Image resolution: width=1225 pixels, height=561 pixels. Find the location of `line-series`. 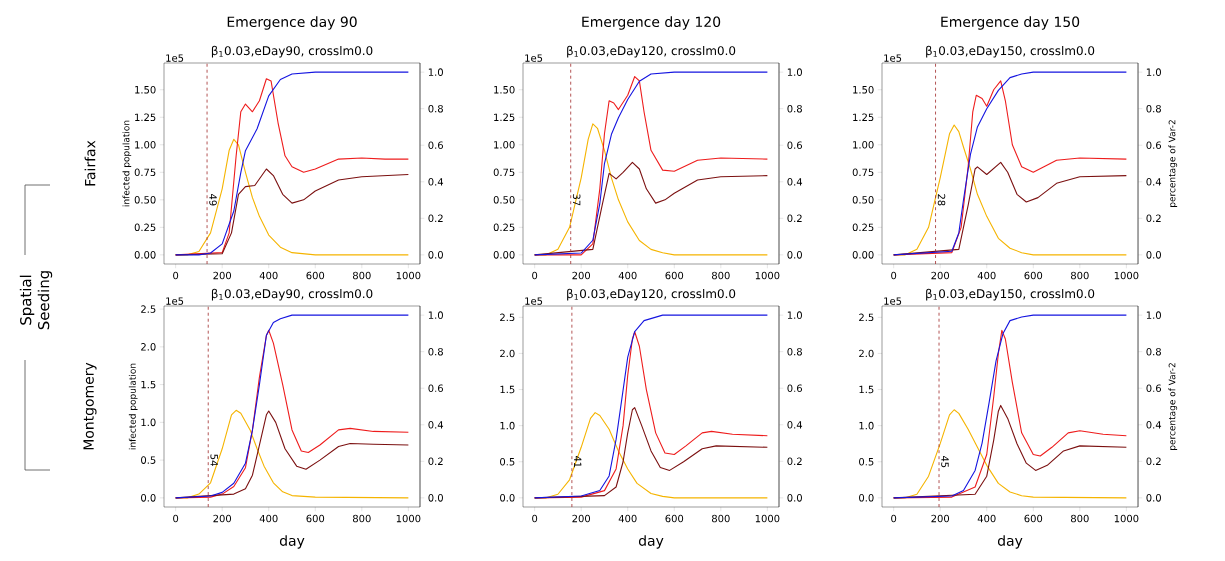

line-series is located at coordinates (1010, 190).